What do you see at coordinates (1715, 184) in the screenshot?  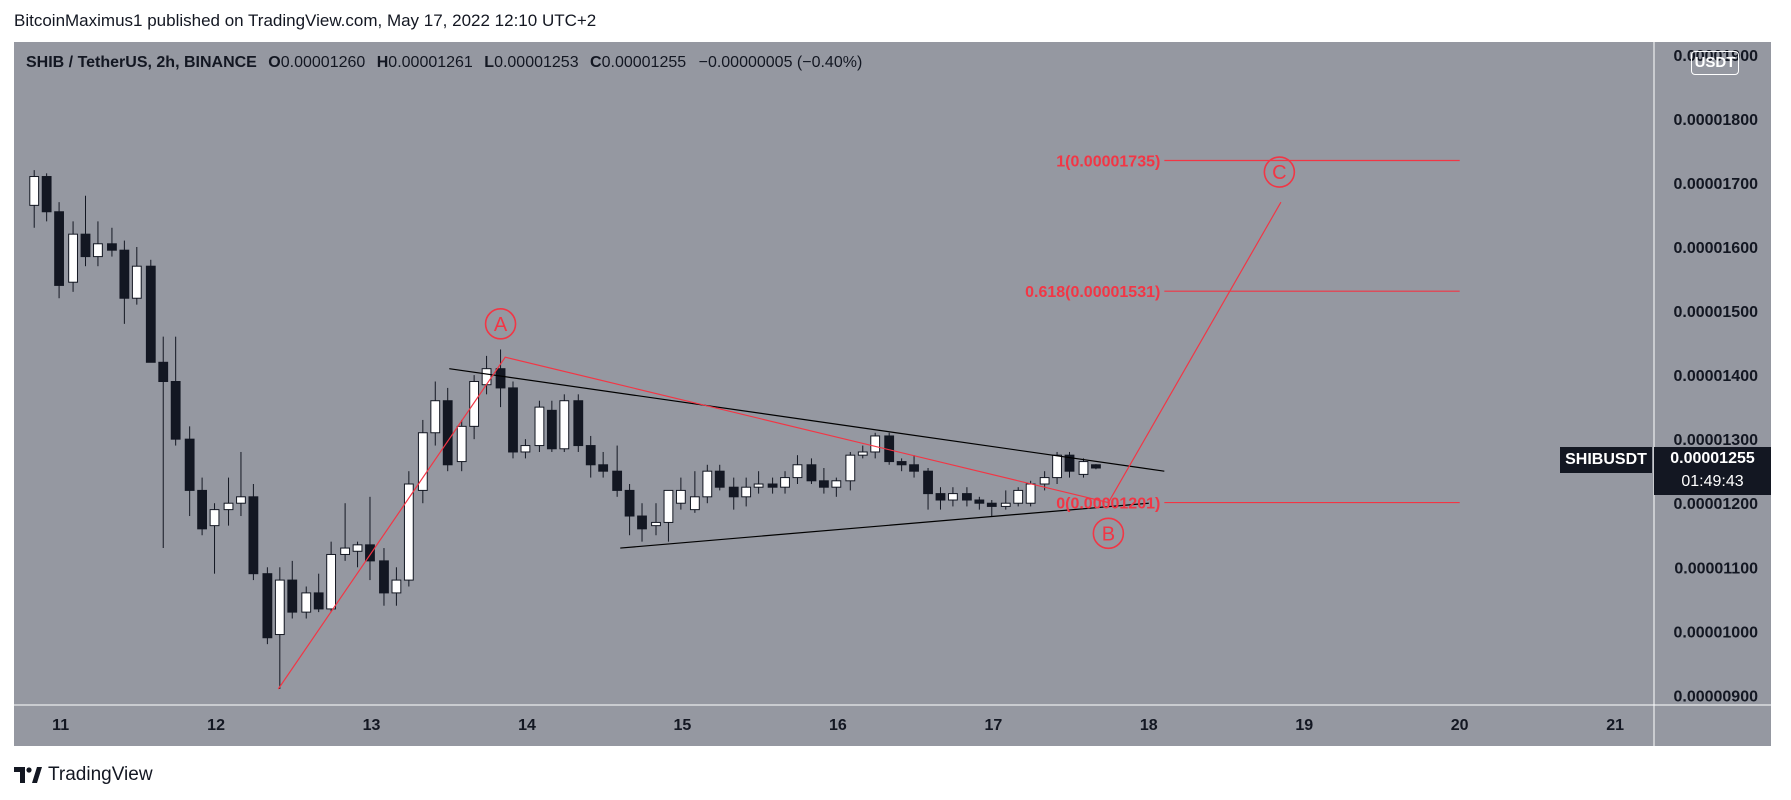 I see `y-tick-label: 0.00001700` at bounding box center [1715, 184].